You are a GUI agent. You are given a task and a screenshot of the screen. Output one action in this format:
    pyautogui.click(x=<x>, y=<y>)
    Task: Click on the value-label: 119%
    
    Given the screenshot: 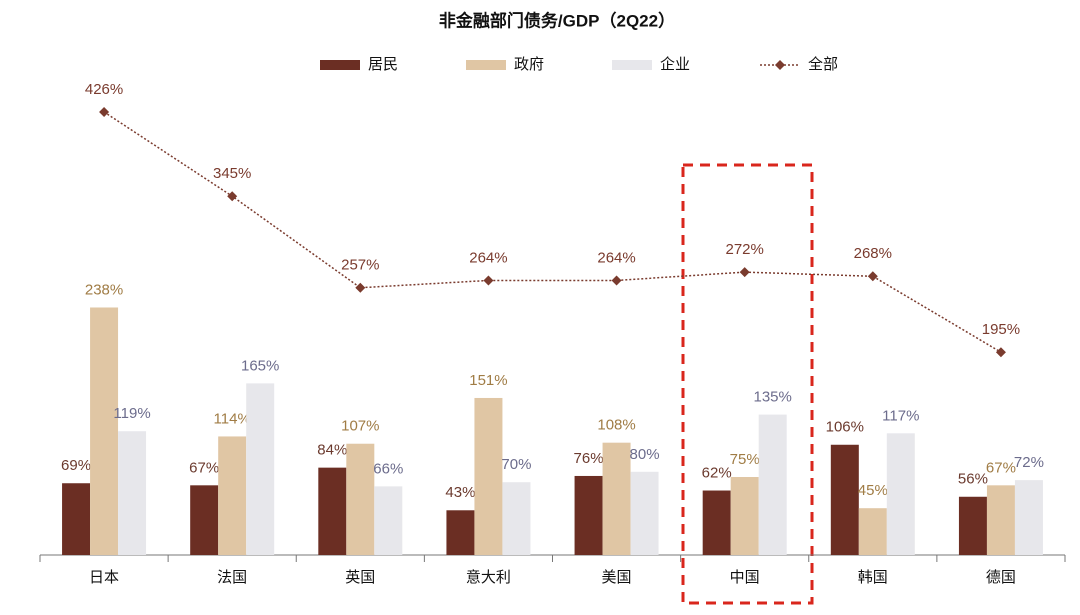 What is the action you would take?
    pyautogui.click(x=131, y=413)
    